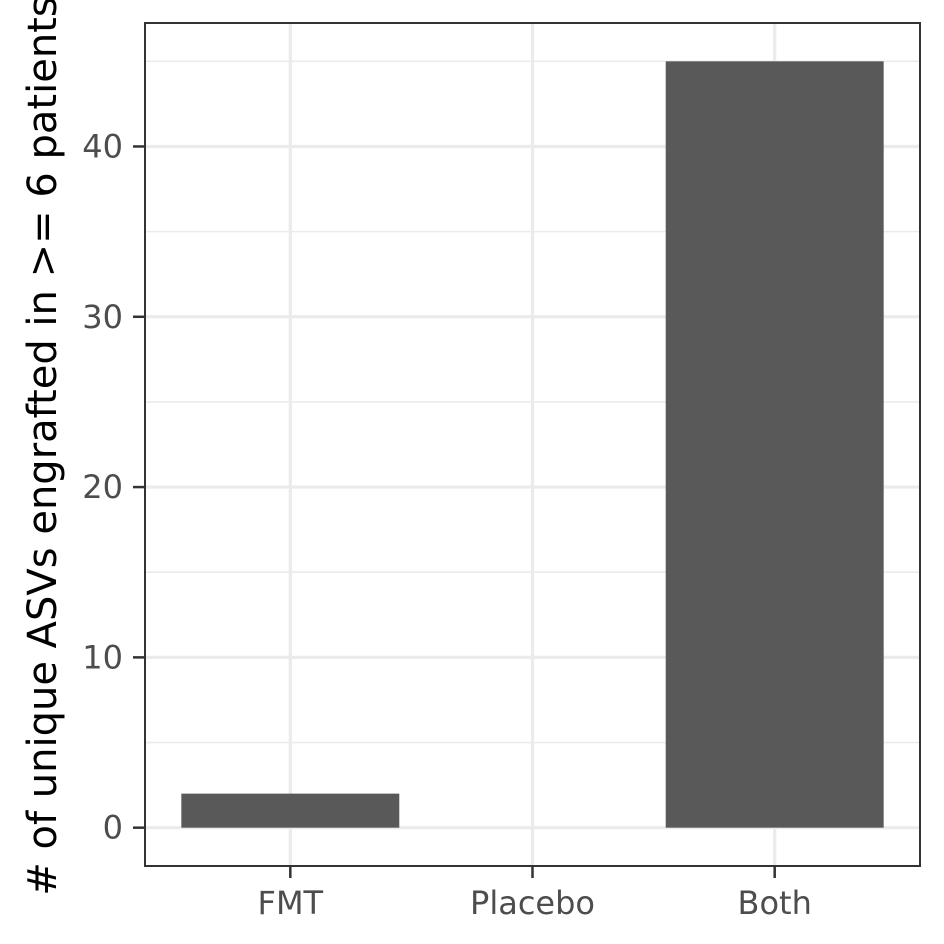  I want to click on bar-fmt, so click(290, 811).